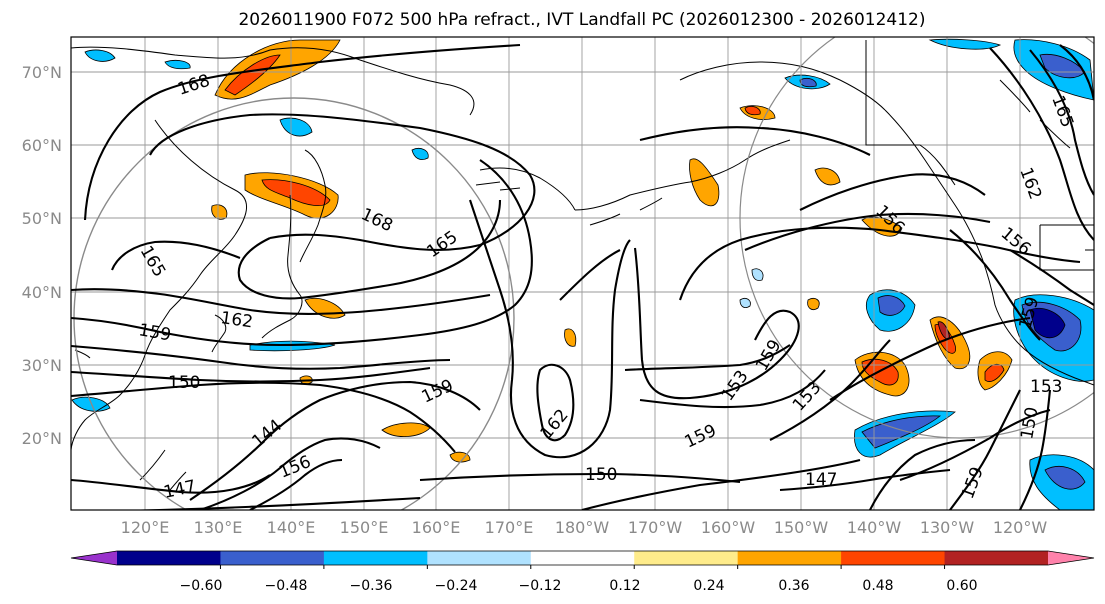  What do you see at coordinates (624, 586) in the screenshot?
I see `colorbar-tick-label: 0.12` at bounding box center [624, 586].